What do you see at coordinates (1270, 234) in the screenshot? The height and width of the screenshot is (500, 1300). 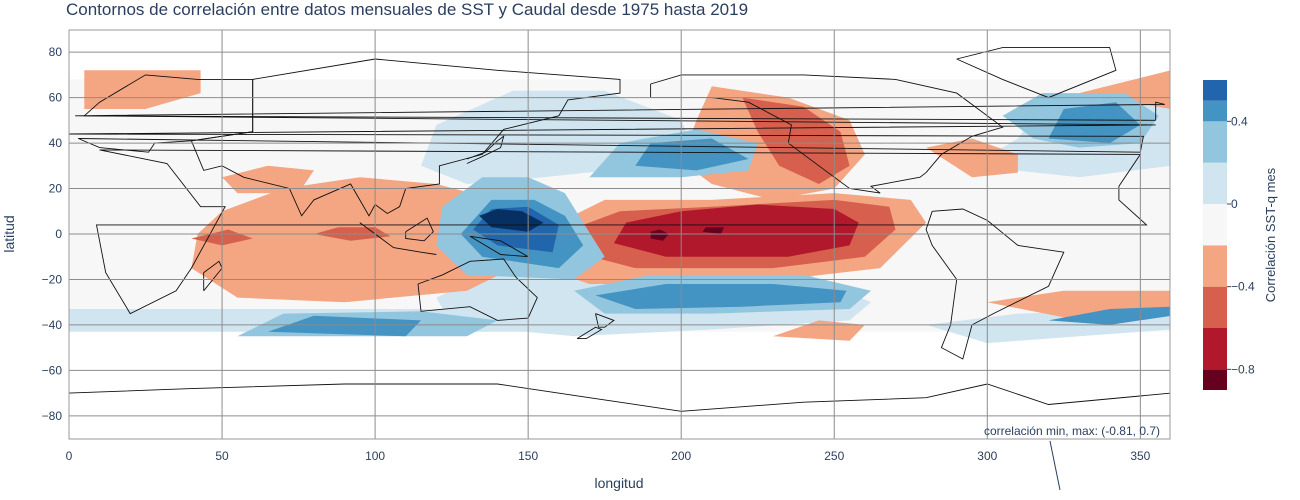 I see `colorbar-title: Correlación SST-q mes` at bounding box center [1270, 234].